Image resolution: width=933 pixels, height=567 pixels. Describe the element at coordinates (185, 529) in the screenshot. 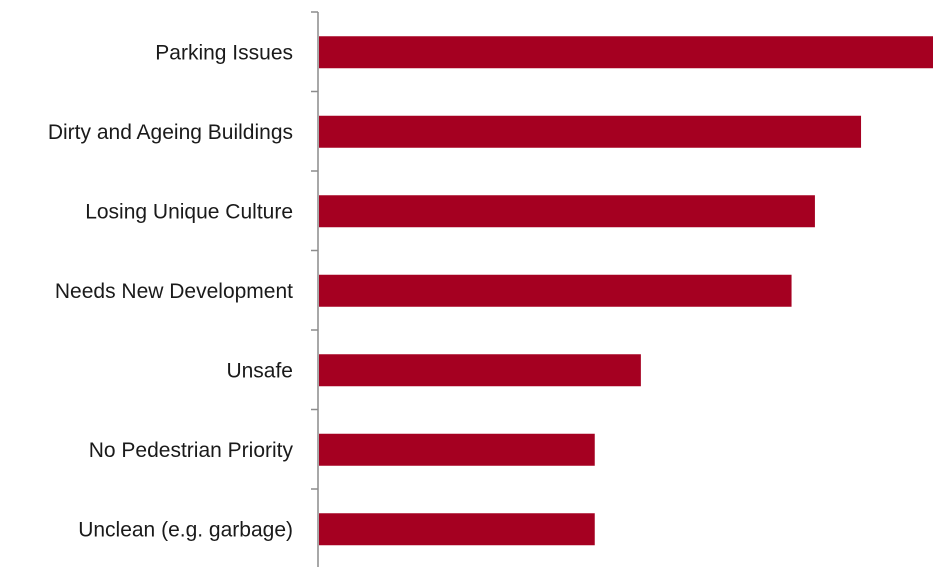

I see `category-label: Unclean (e.g. garbage)` at that location.